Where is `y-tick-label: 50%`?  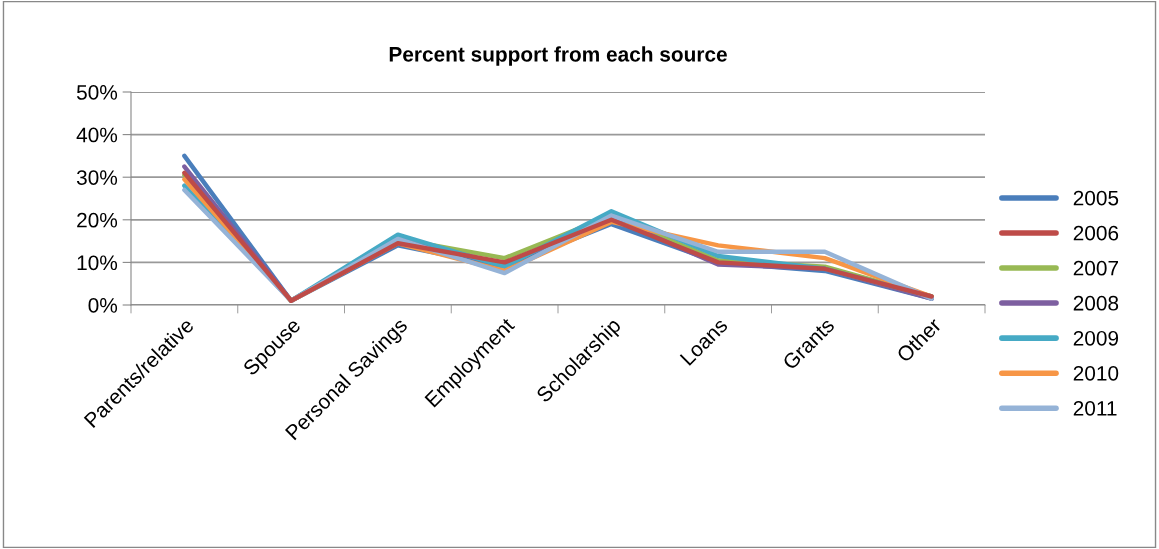
y-tick-label: 50% is located at coordinates (97, 92).